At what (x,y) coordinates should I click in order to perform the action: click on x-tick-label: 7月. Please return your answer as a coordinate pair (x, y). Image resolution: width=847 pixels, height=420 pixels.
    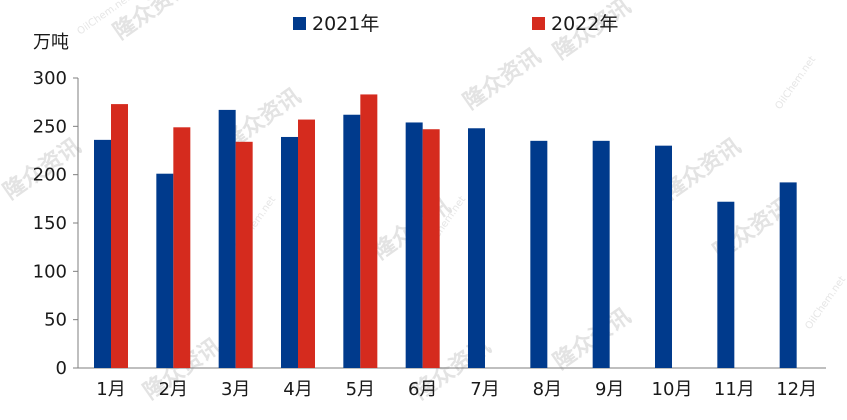
    Looking at the image, I should click on (484, 389).